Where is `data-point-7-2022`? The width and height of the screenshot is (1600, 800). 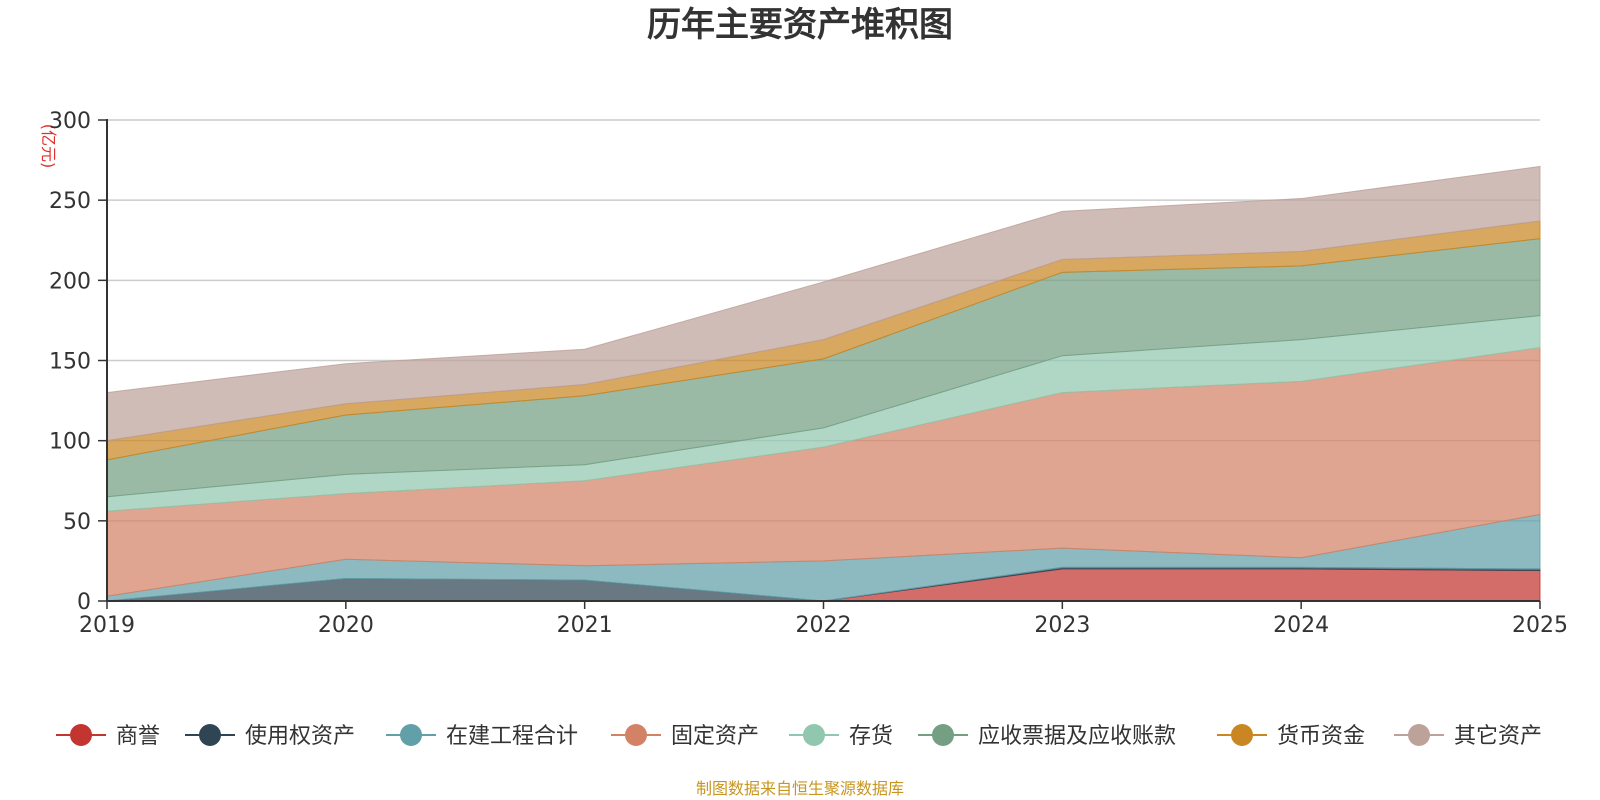
data-point-7-2022 is located at coordinates (824, 282).